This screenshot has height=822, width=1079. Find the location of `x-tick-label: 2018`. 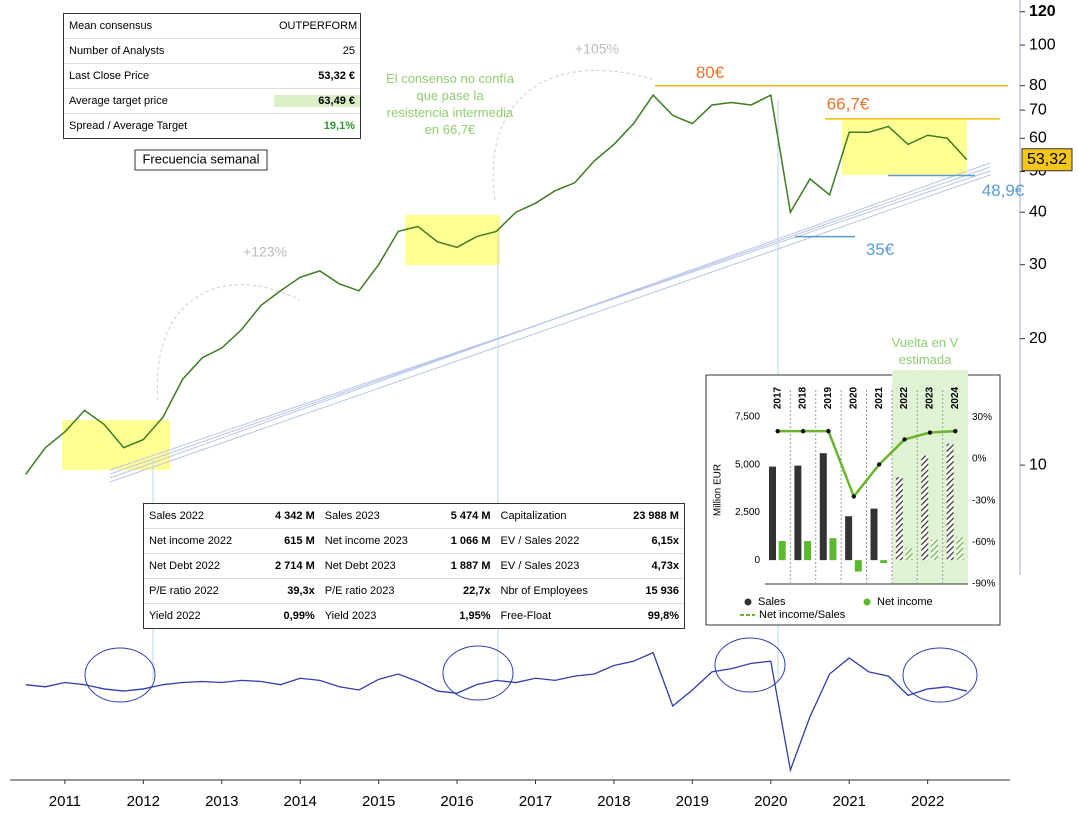

x-tick-label: 2018 is located at coordinates (613, 801).